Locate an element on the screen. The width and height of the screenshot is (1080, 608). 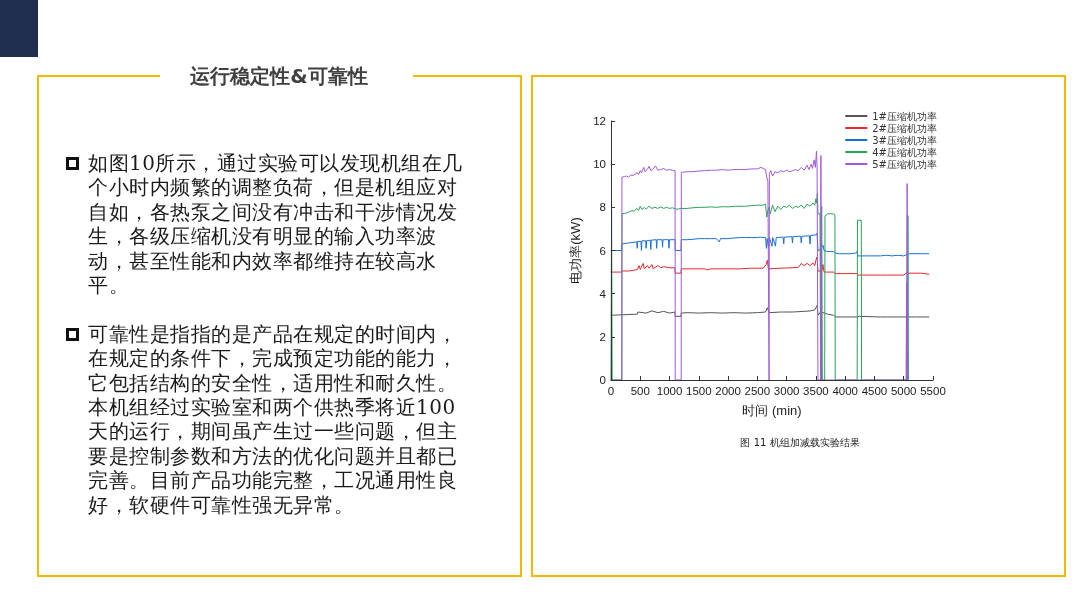
text: 可靠性是指指的是产品在规定的时间内，在规定的条件下，完成预定功能的能力，它包括结构的安全性，适用性和耐久性。本机组经过实验室和两个供热季将近100天的运行，期间虽产生过一些问题，但主要是控制参数和方法的优化问题并且都已完善。目前产品功能完整，工况通用性良好，软硬件可靠性强无异常。 is located at coordinates (272, 419).